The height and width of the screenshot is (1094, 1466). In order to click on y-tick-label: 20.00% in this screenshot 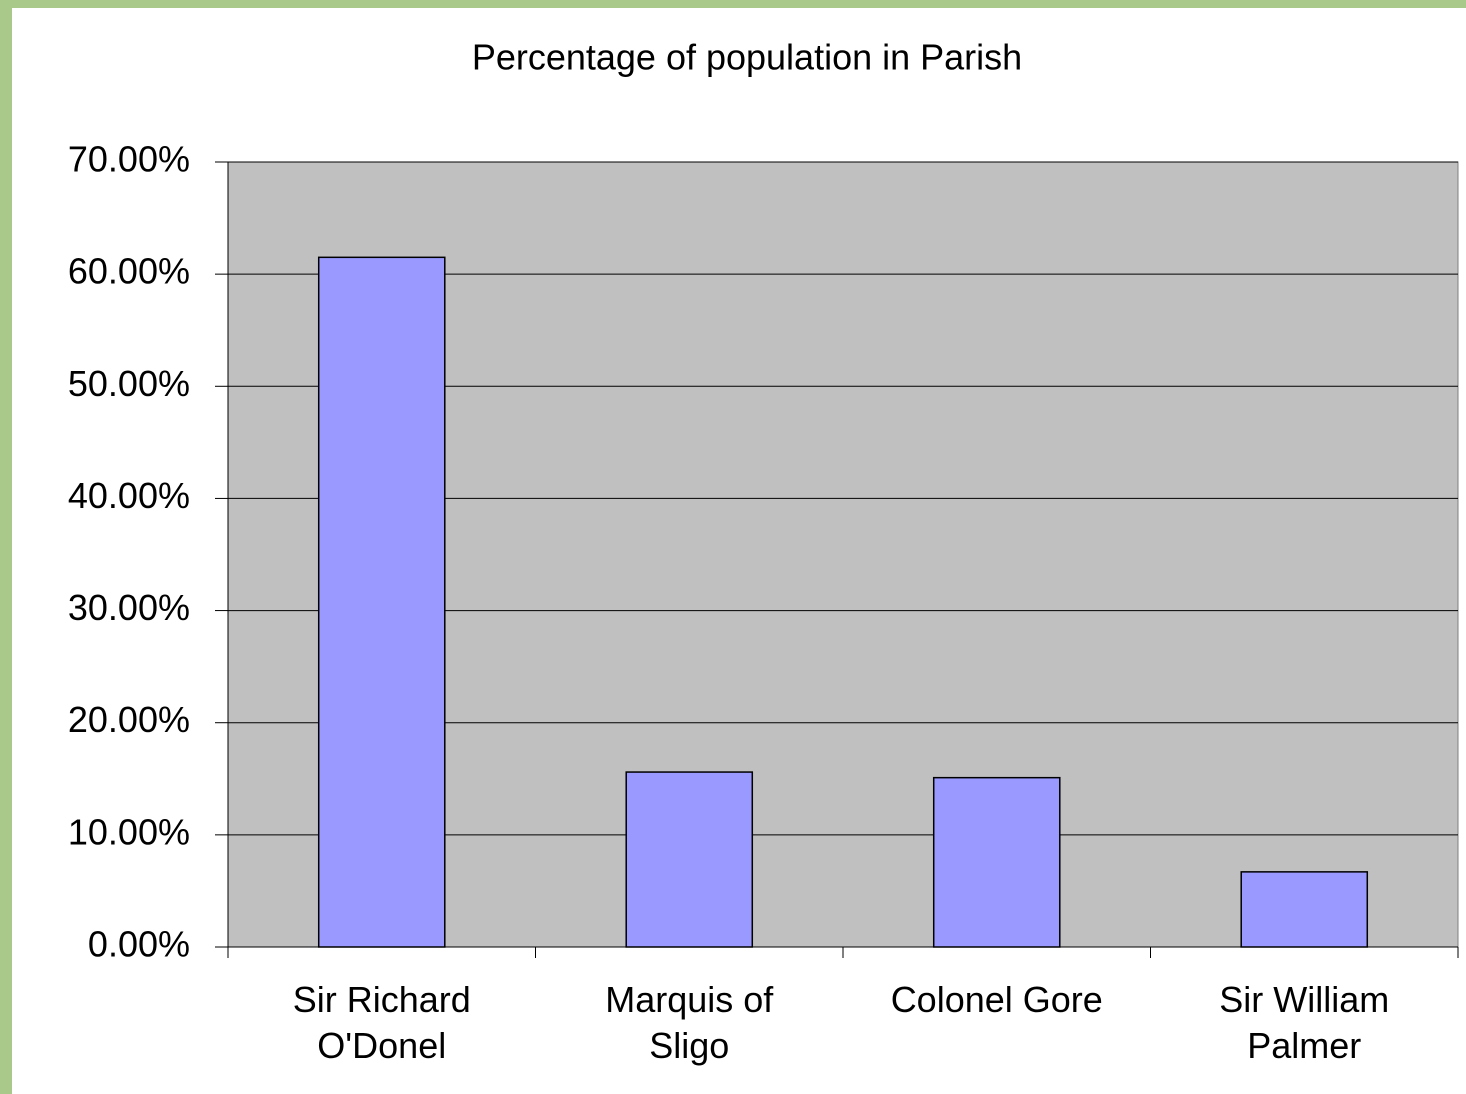, I will do `click(129, 719)`.